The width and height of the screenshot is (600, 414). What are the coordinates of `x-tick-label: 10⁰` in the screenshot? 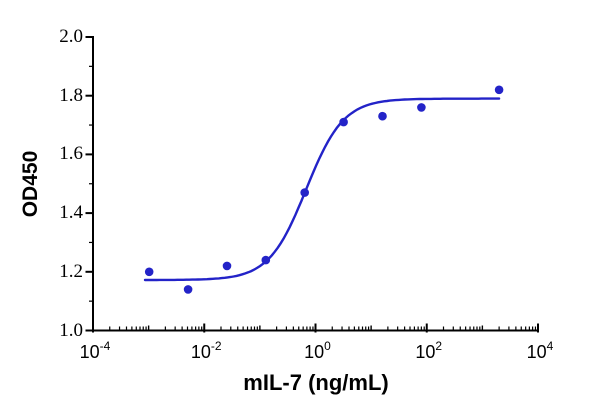 It's located at (317, 350).